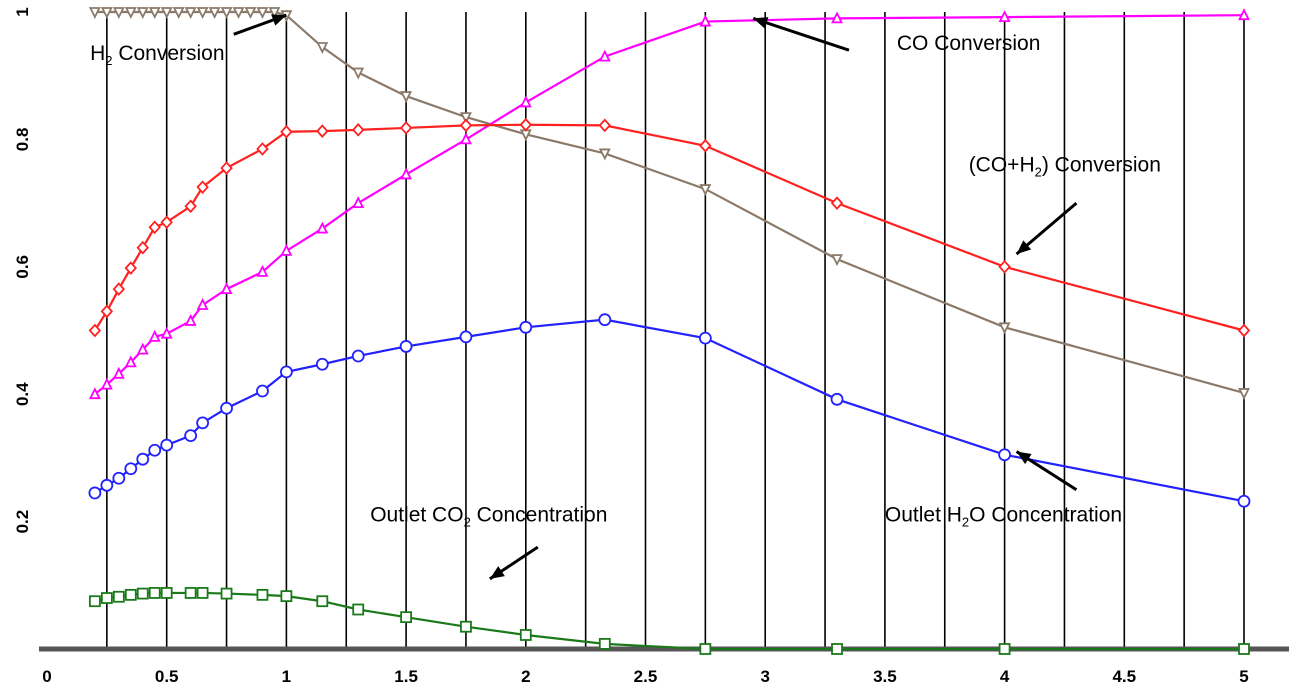  I want to click on x-tick-labels: 0 0.5 1 1.5 2 2.5 3 3.5 4 4.5 5, so click(645, 676).